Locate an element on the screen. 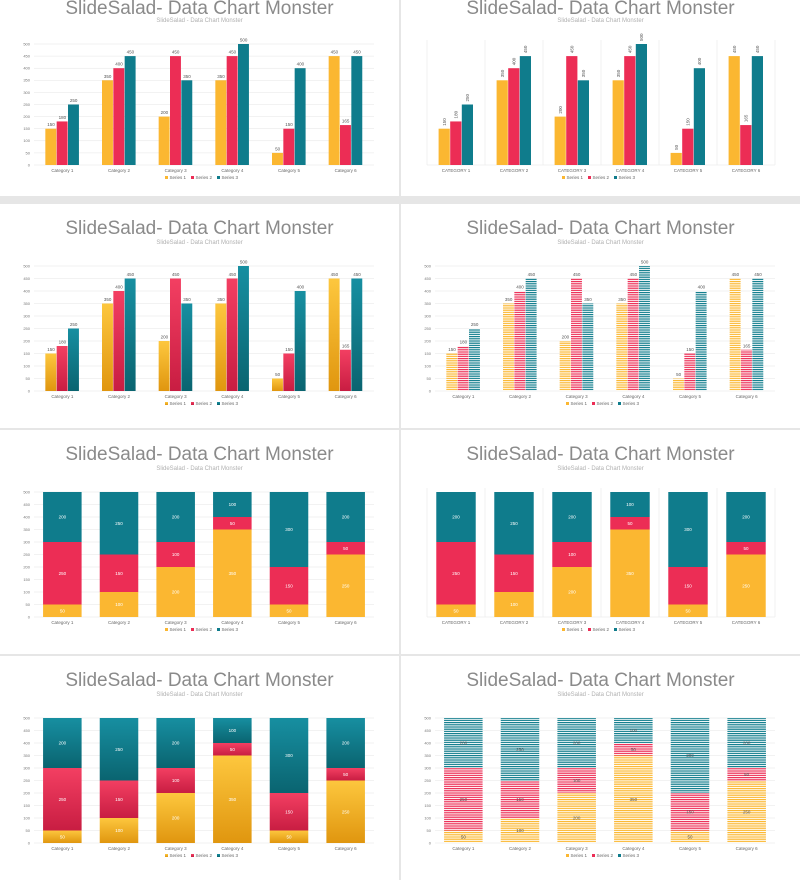 The image size is (800, 880). category-label: CATEGORY 3 is located at coordinates (572, 170).